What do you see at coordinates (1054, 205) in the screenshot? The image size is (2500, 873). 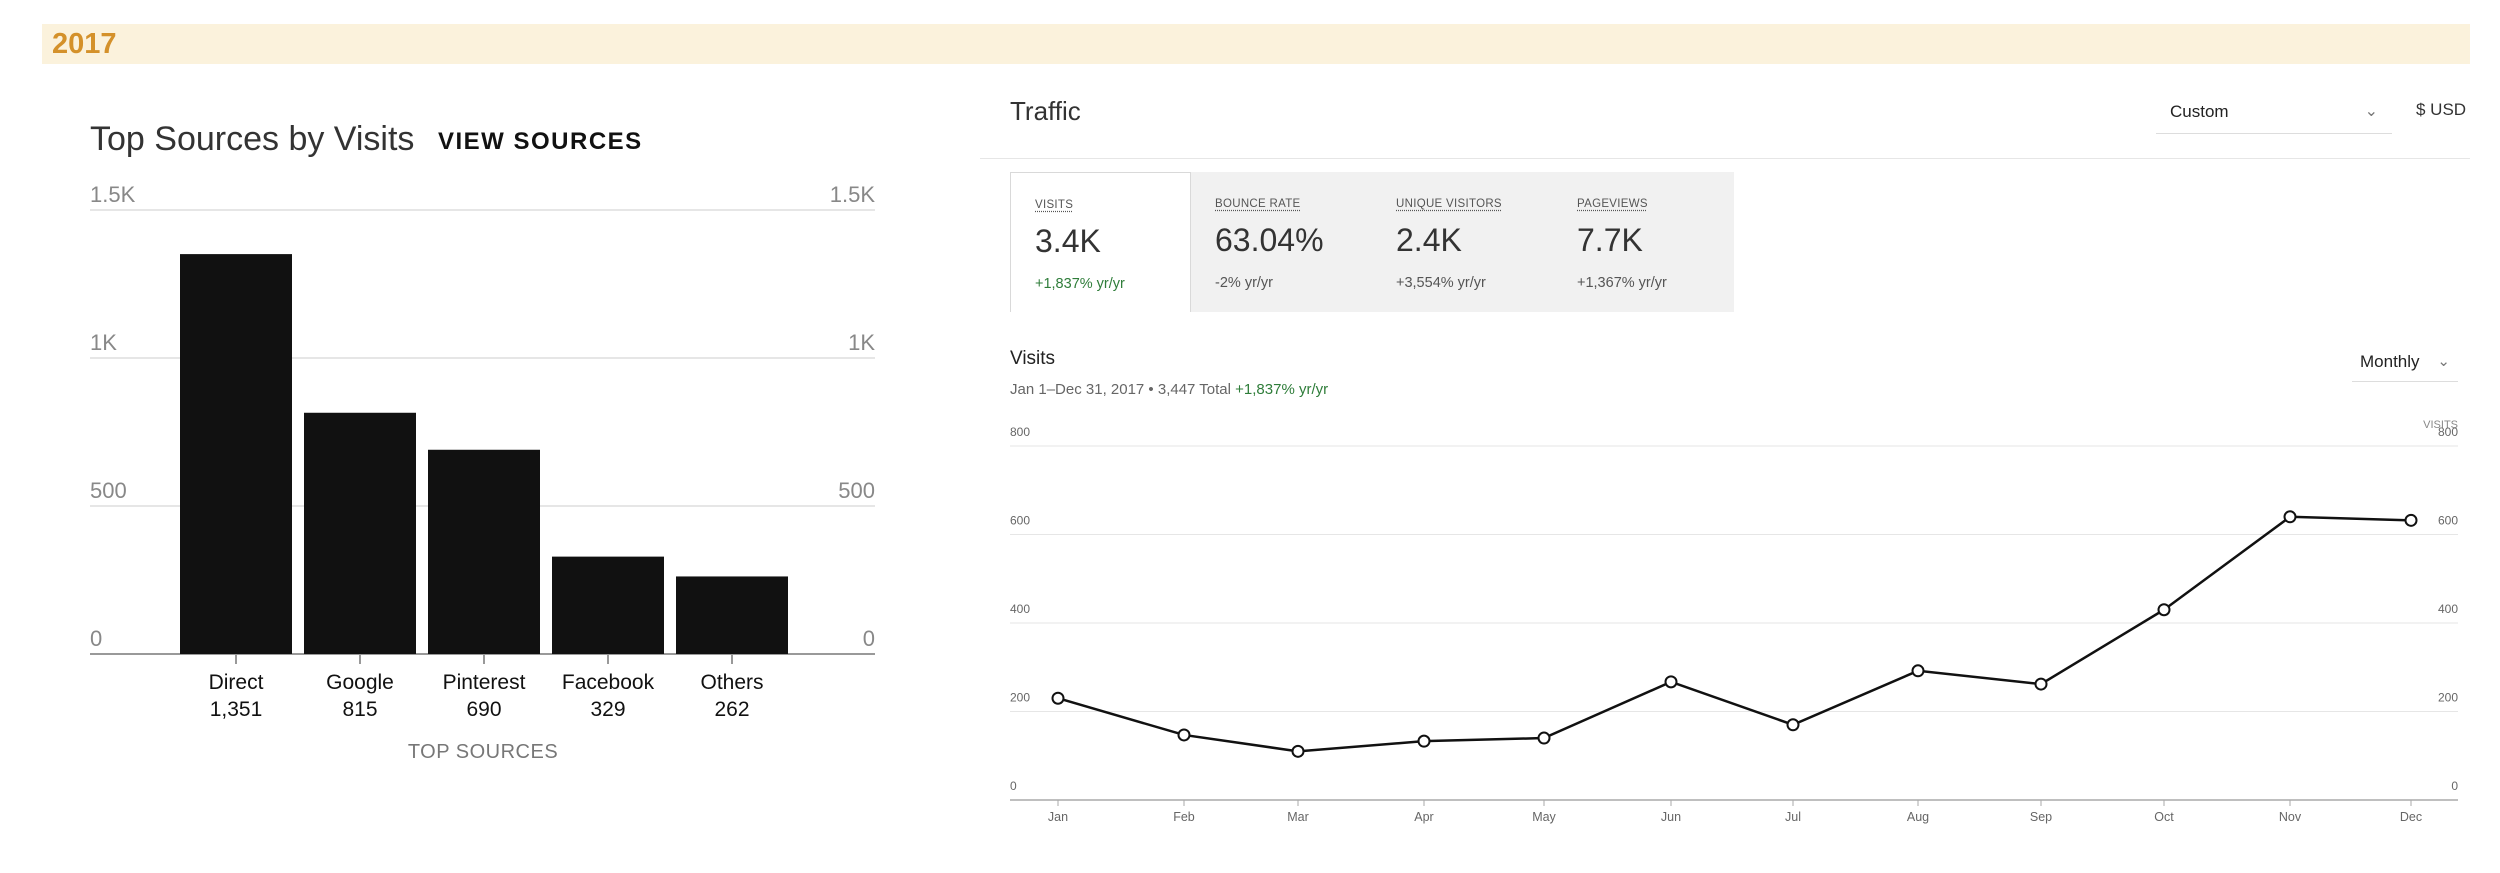 I see `metric-label: VISITS` at bounding box center [1054, 205].